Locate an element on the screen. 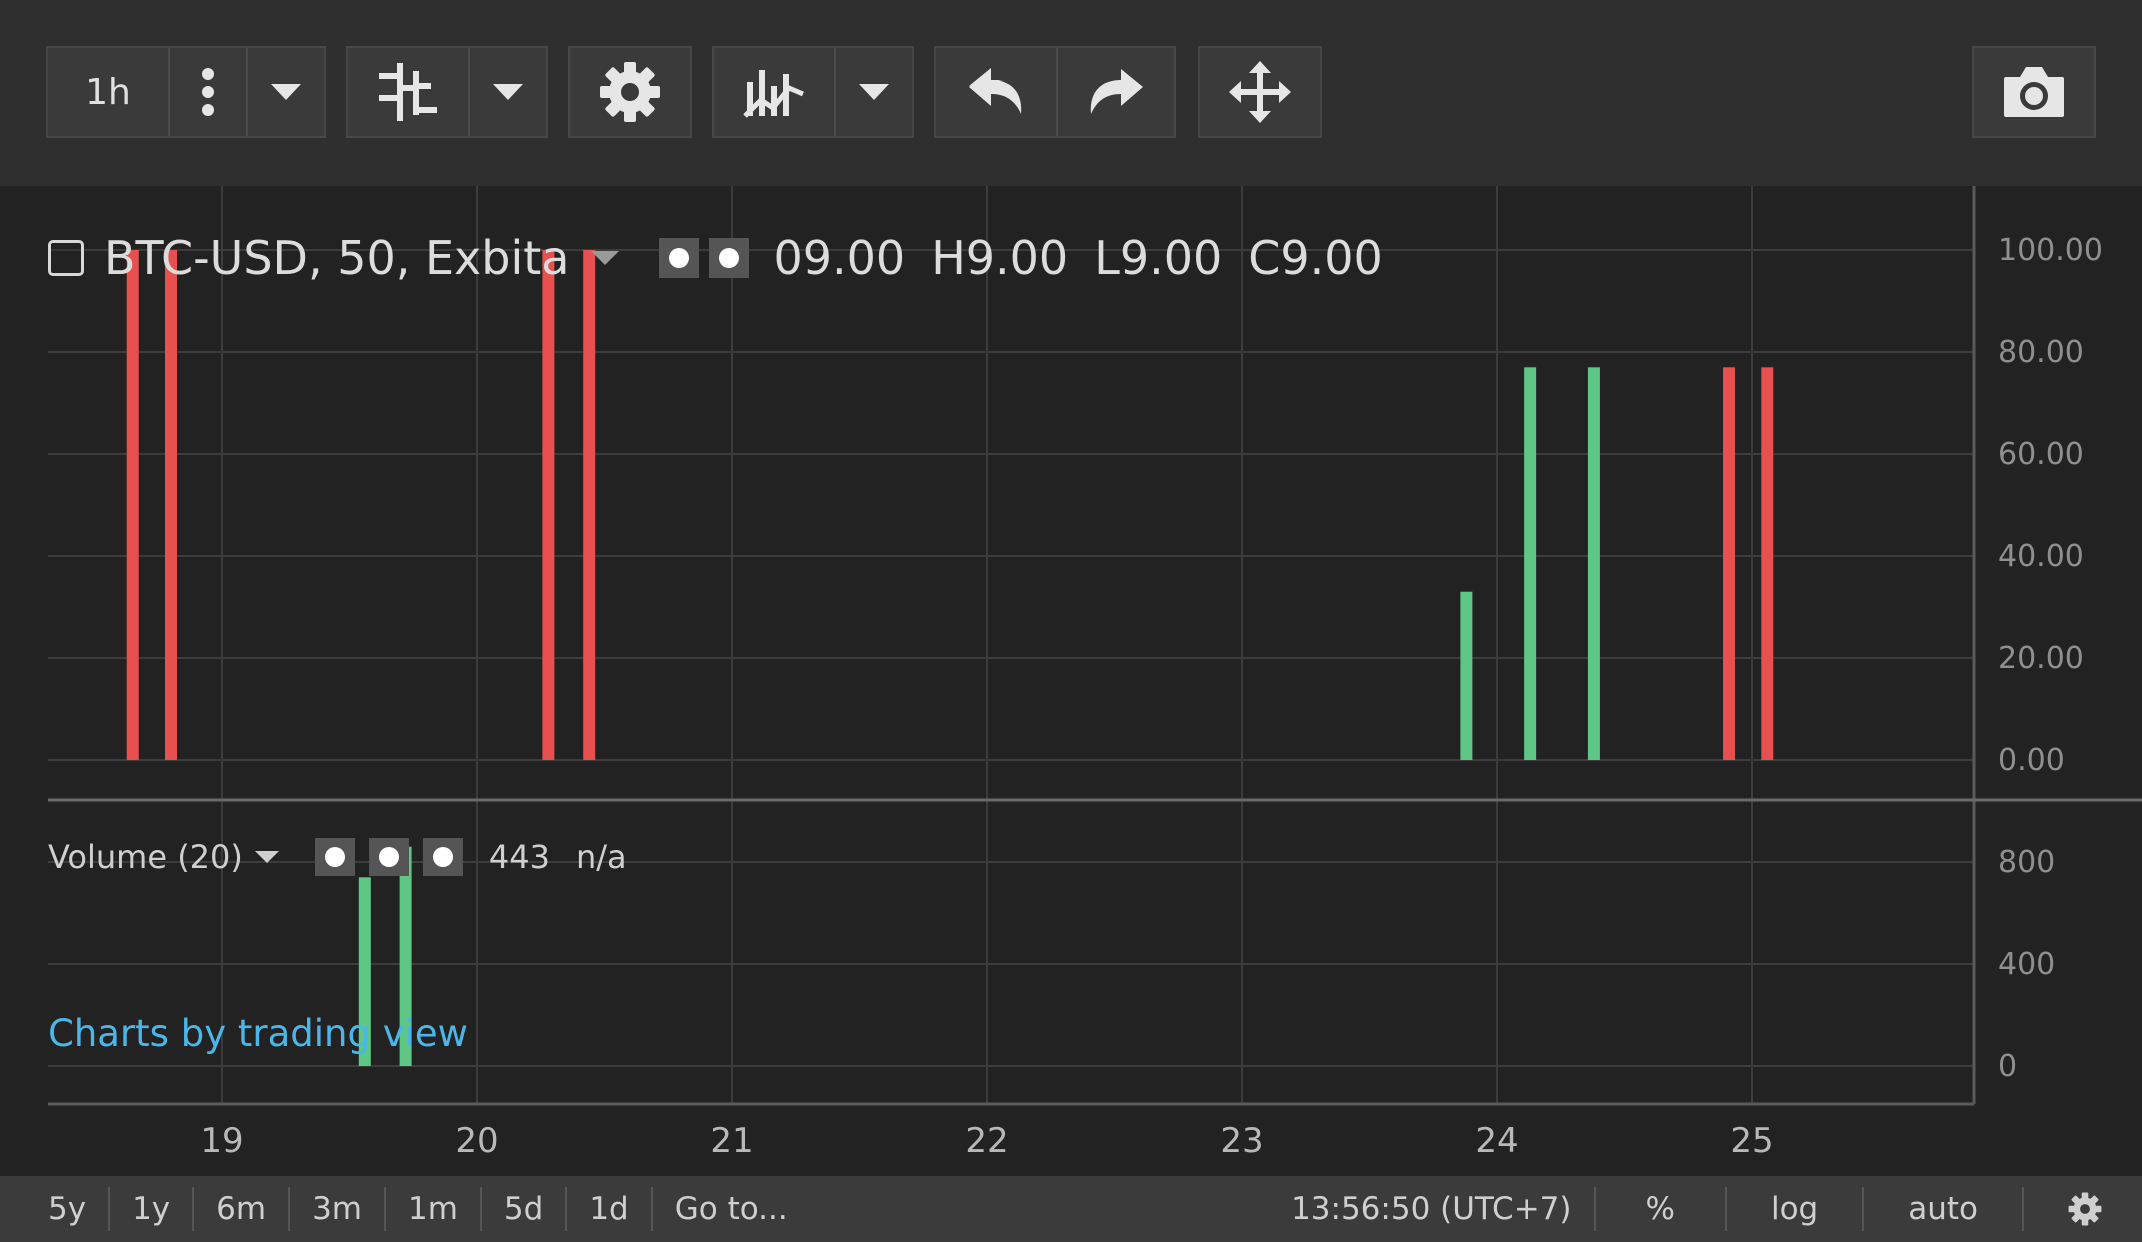  top-toolbar: 1h is located at coordinates (1071, 93).